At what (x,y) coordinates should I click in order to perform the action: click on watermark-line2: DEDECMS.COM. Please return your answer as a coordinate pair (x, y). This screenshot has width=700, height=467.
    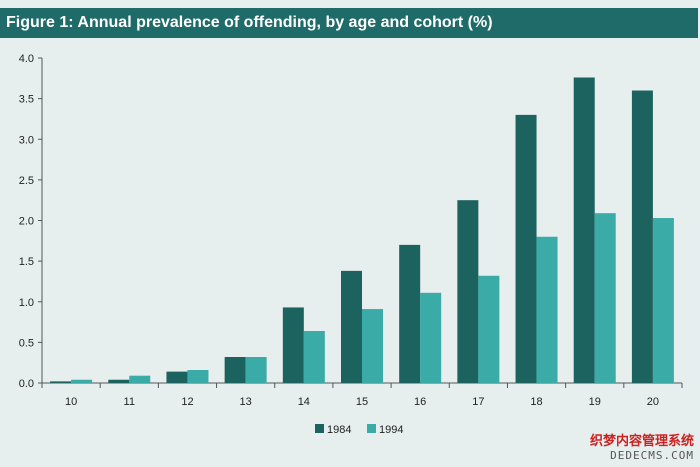
    Looking at the image, I should click on (652, 455).